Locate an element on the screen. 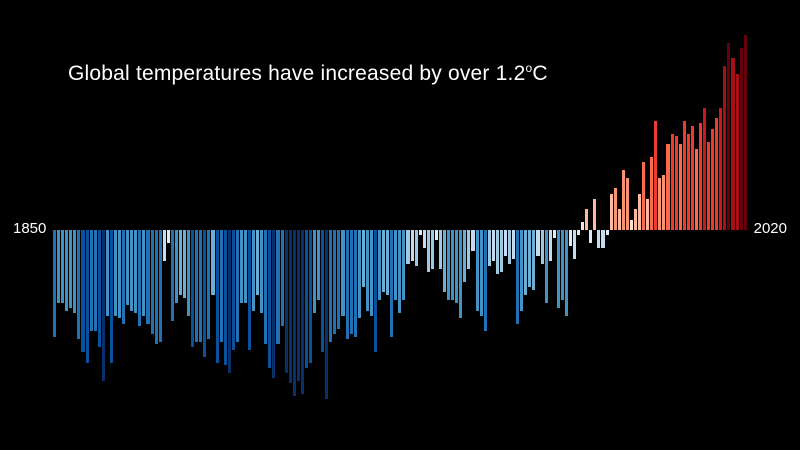 Image resolution: width=800 pixels, height=450 pixels. bar-year-2012 is located at coordinates (713, 225).